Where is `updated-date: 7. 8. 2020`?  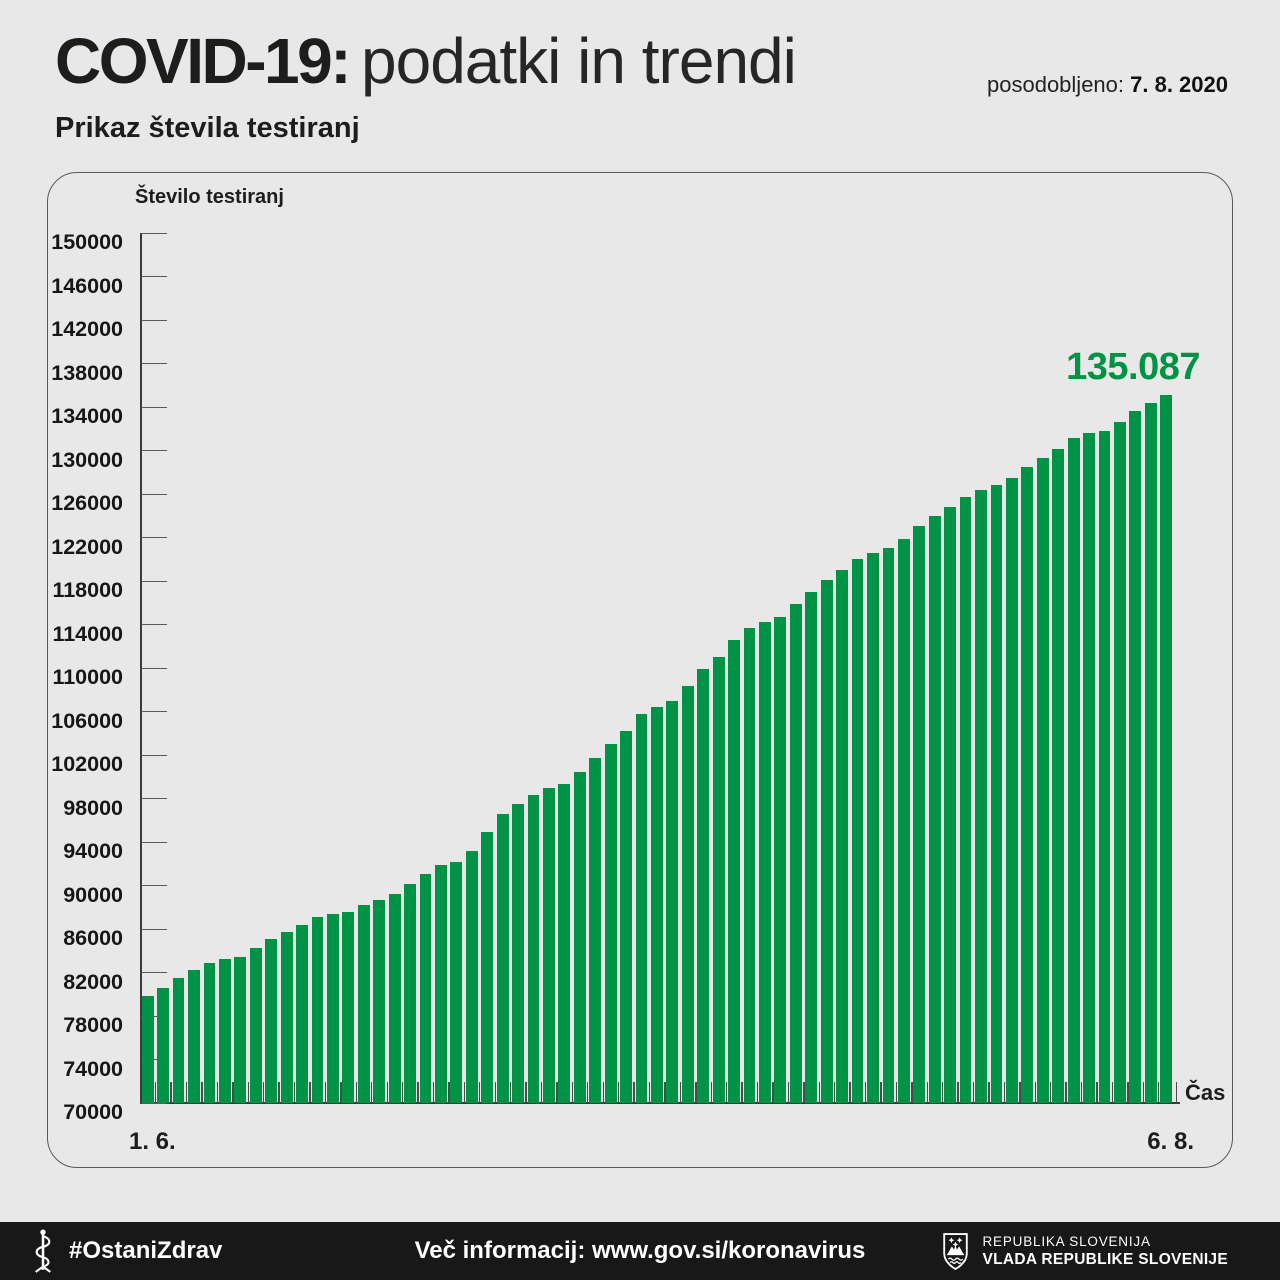
updated-date: 7. 8. 2020 is located at coordinates (1179, 84).